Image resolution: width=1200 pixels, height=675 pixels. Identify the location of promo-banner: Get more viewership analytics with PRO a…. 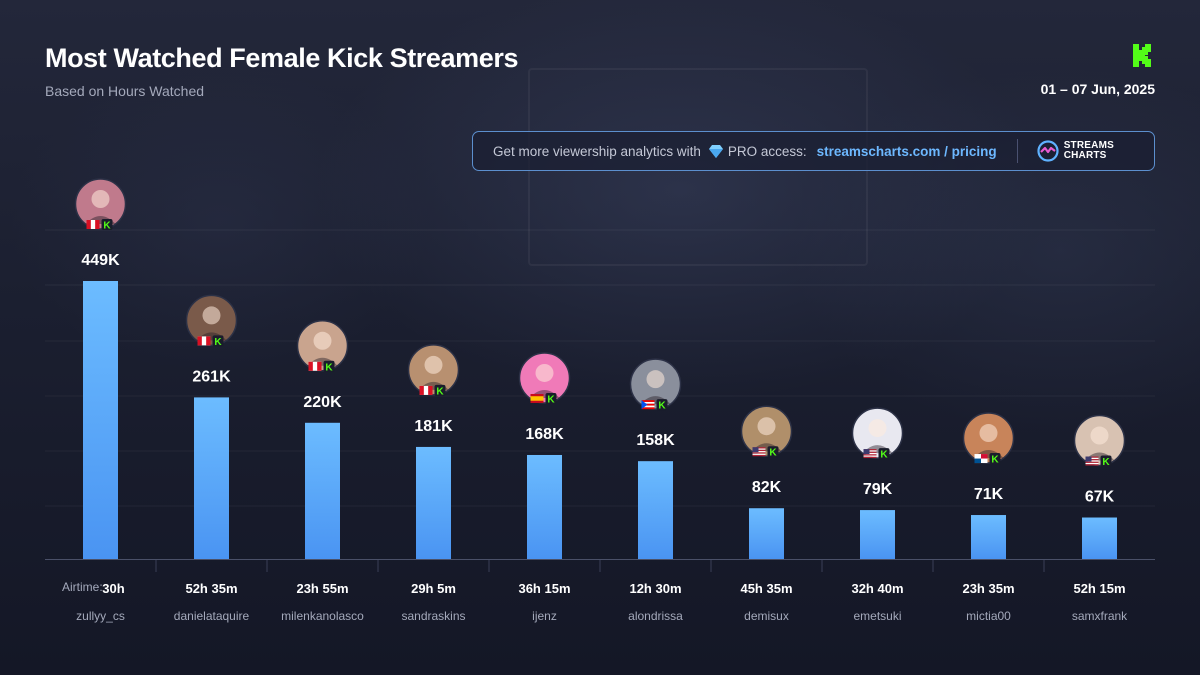
(813, 151).